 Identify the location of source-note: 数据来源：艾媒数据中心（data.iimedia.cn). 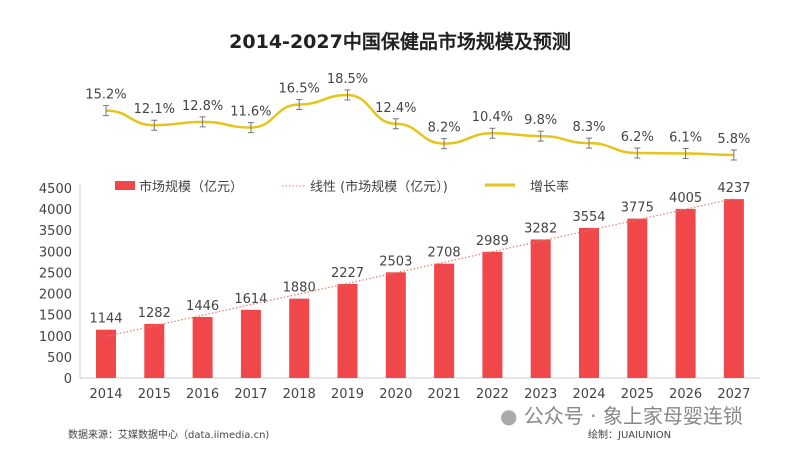
(169, 435).